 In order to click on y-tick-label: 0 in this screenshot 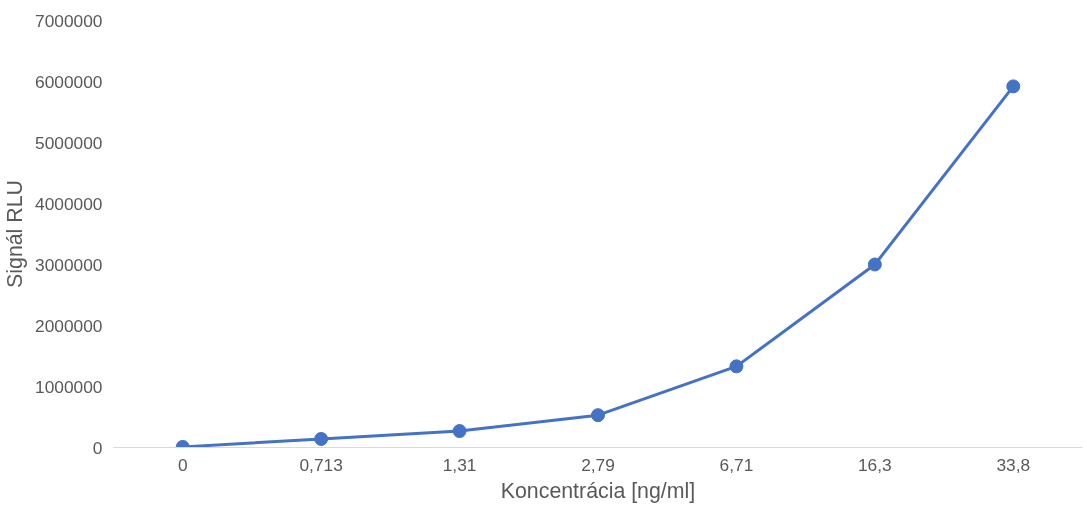, I will do `click(97, 447)`.